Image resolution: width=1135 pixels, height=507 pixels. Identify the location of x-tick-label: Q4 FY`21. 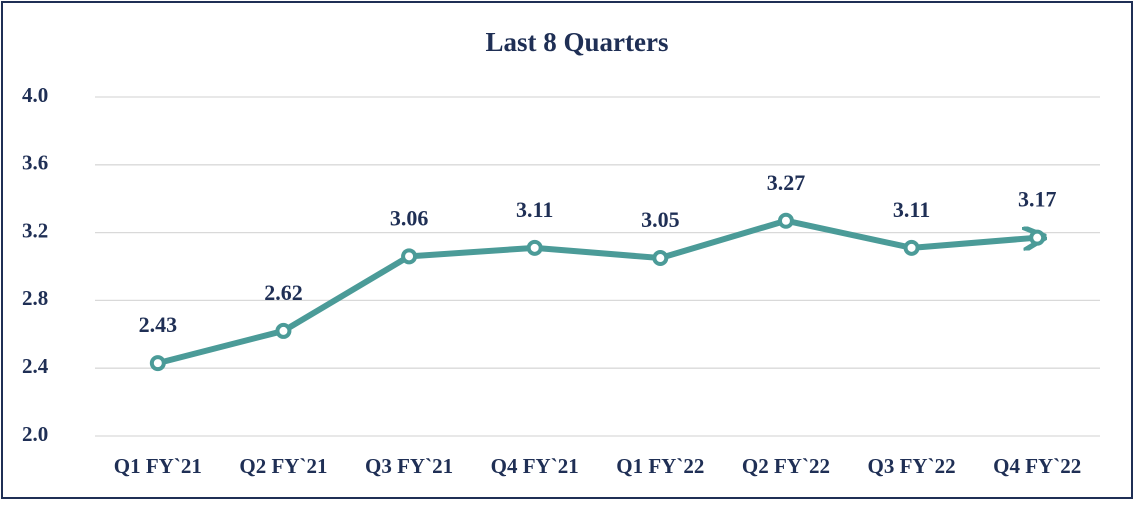
(535, 466).